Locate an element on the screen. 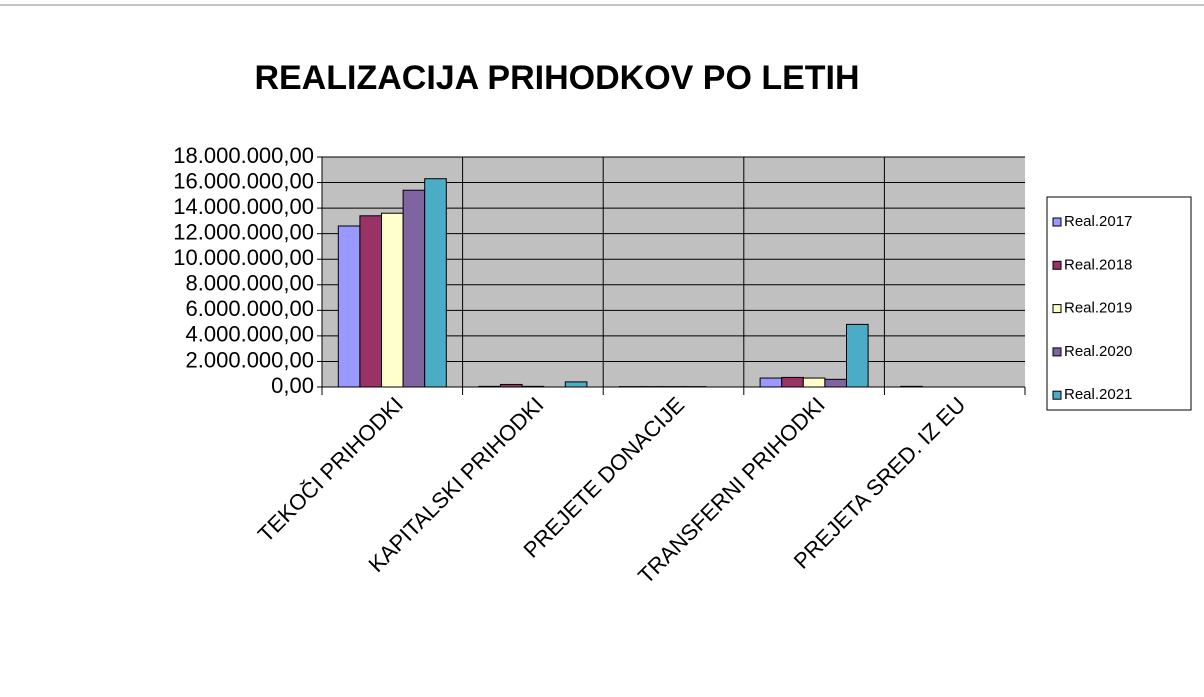 The image size is (1204, 697). y-tick-label: 10.000.000,00 is located at coordinates (243, 257).